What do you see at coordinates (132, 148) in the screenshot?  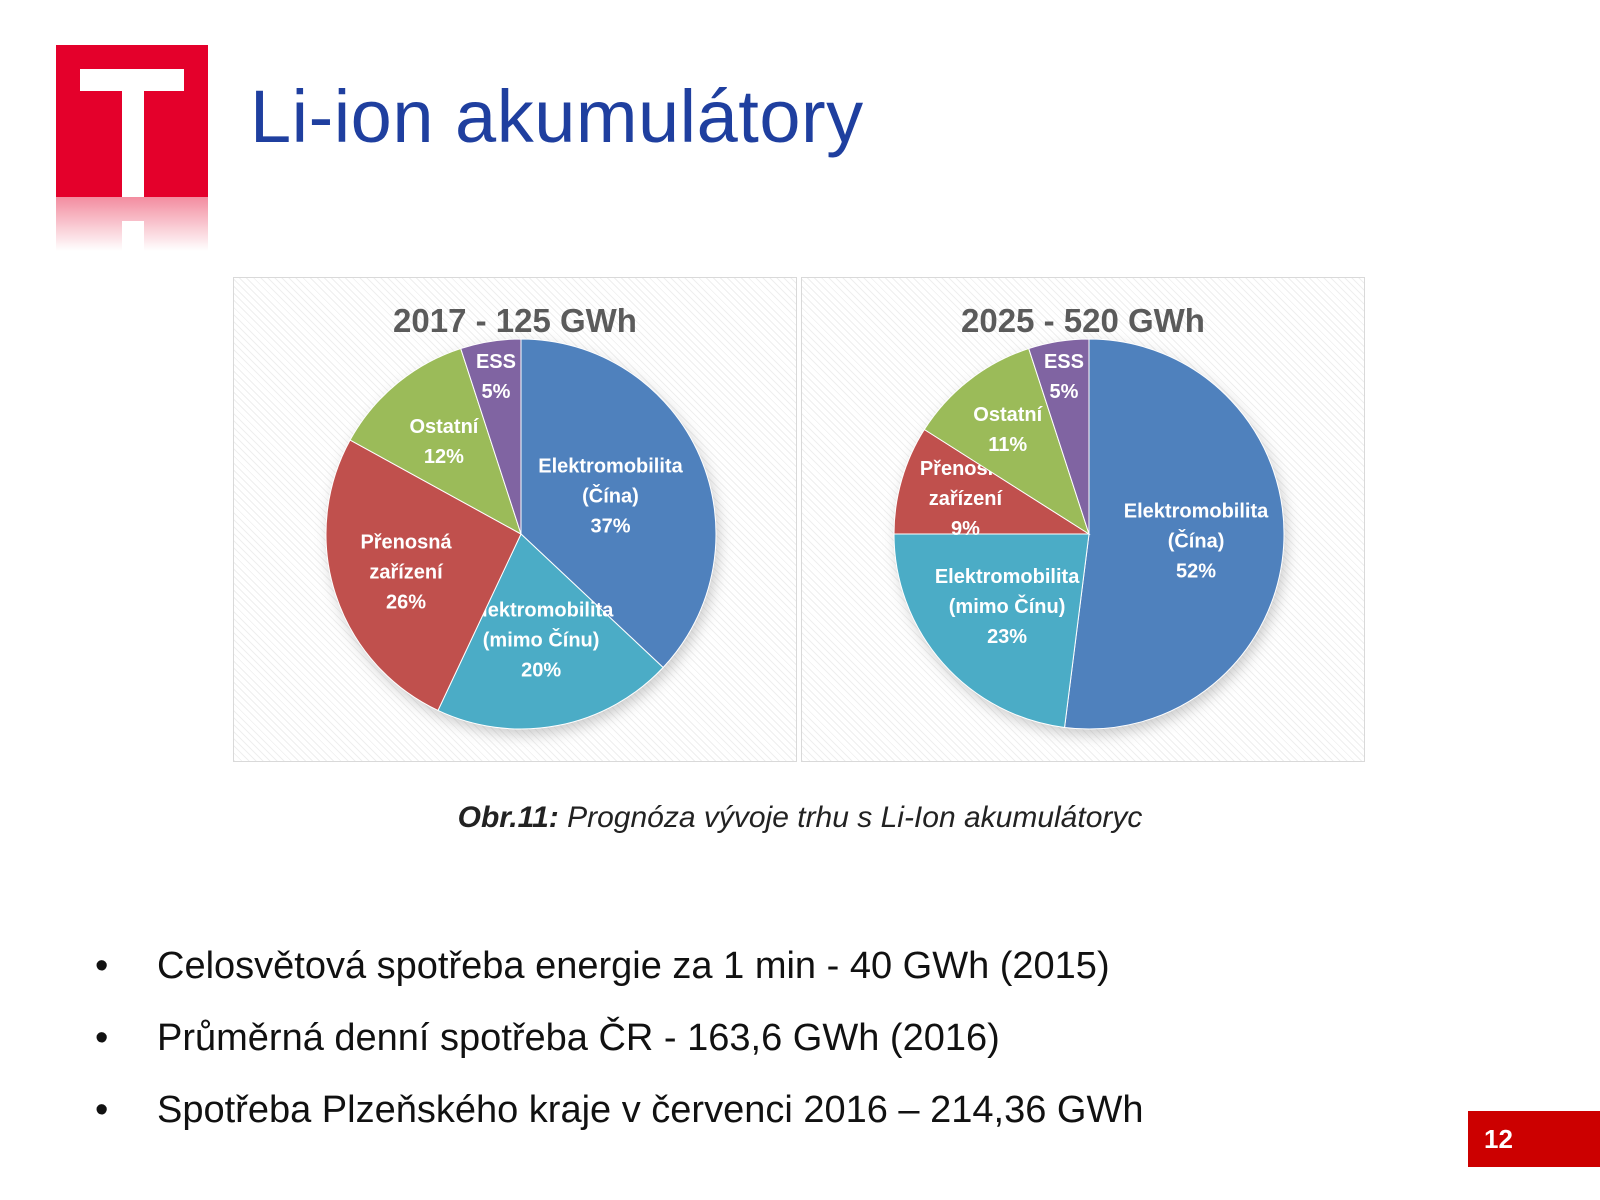 I see `university-logo` at bounding box center [132, 148].